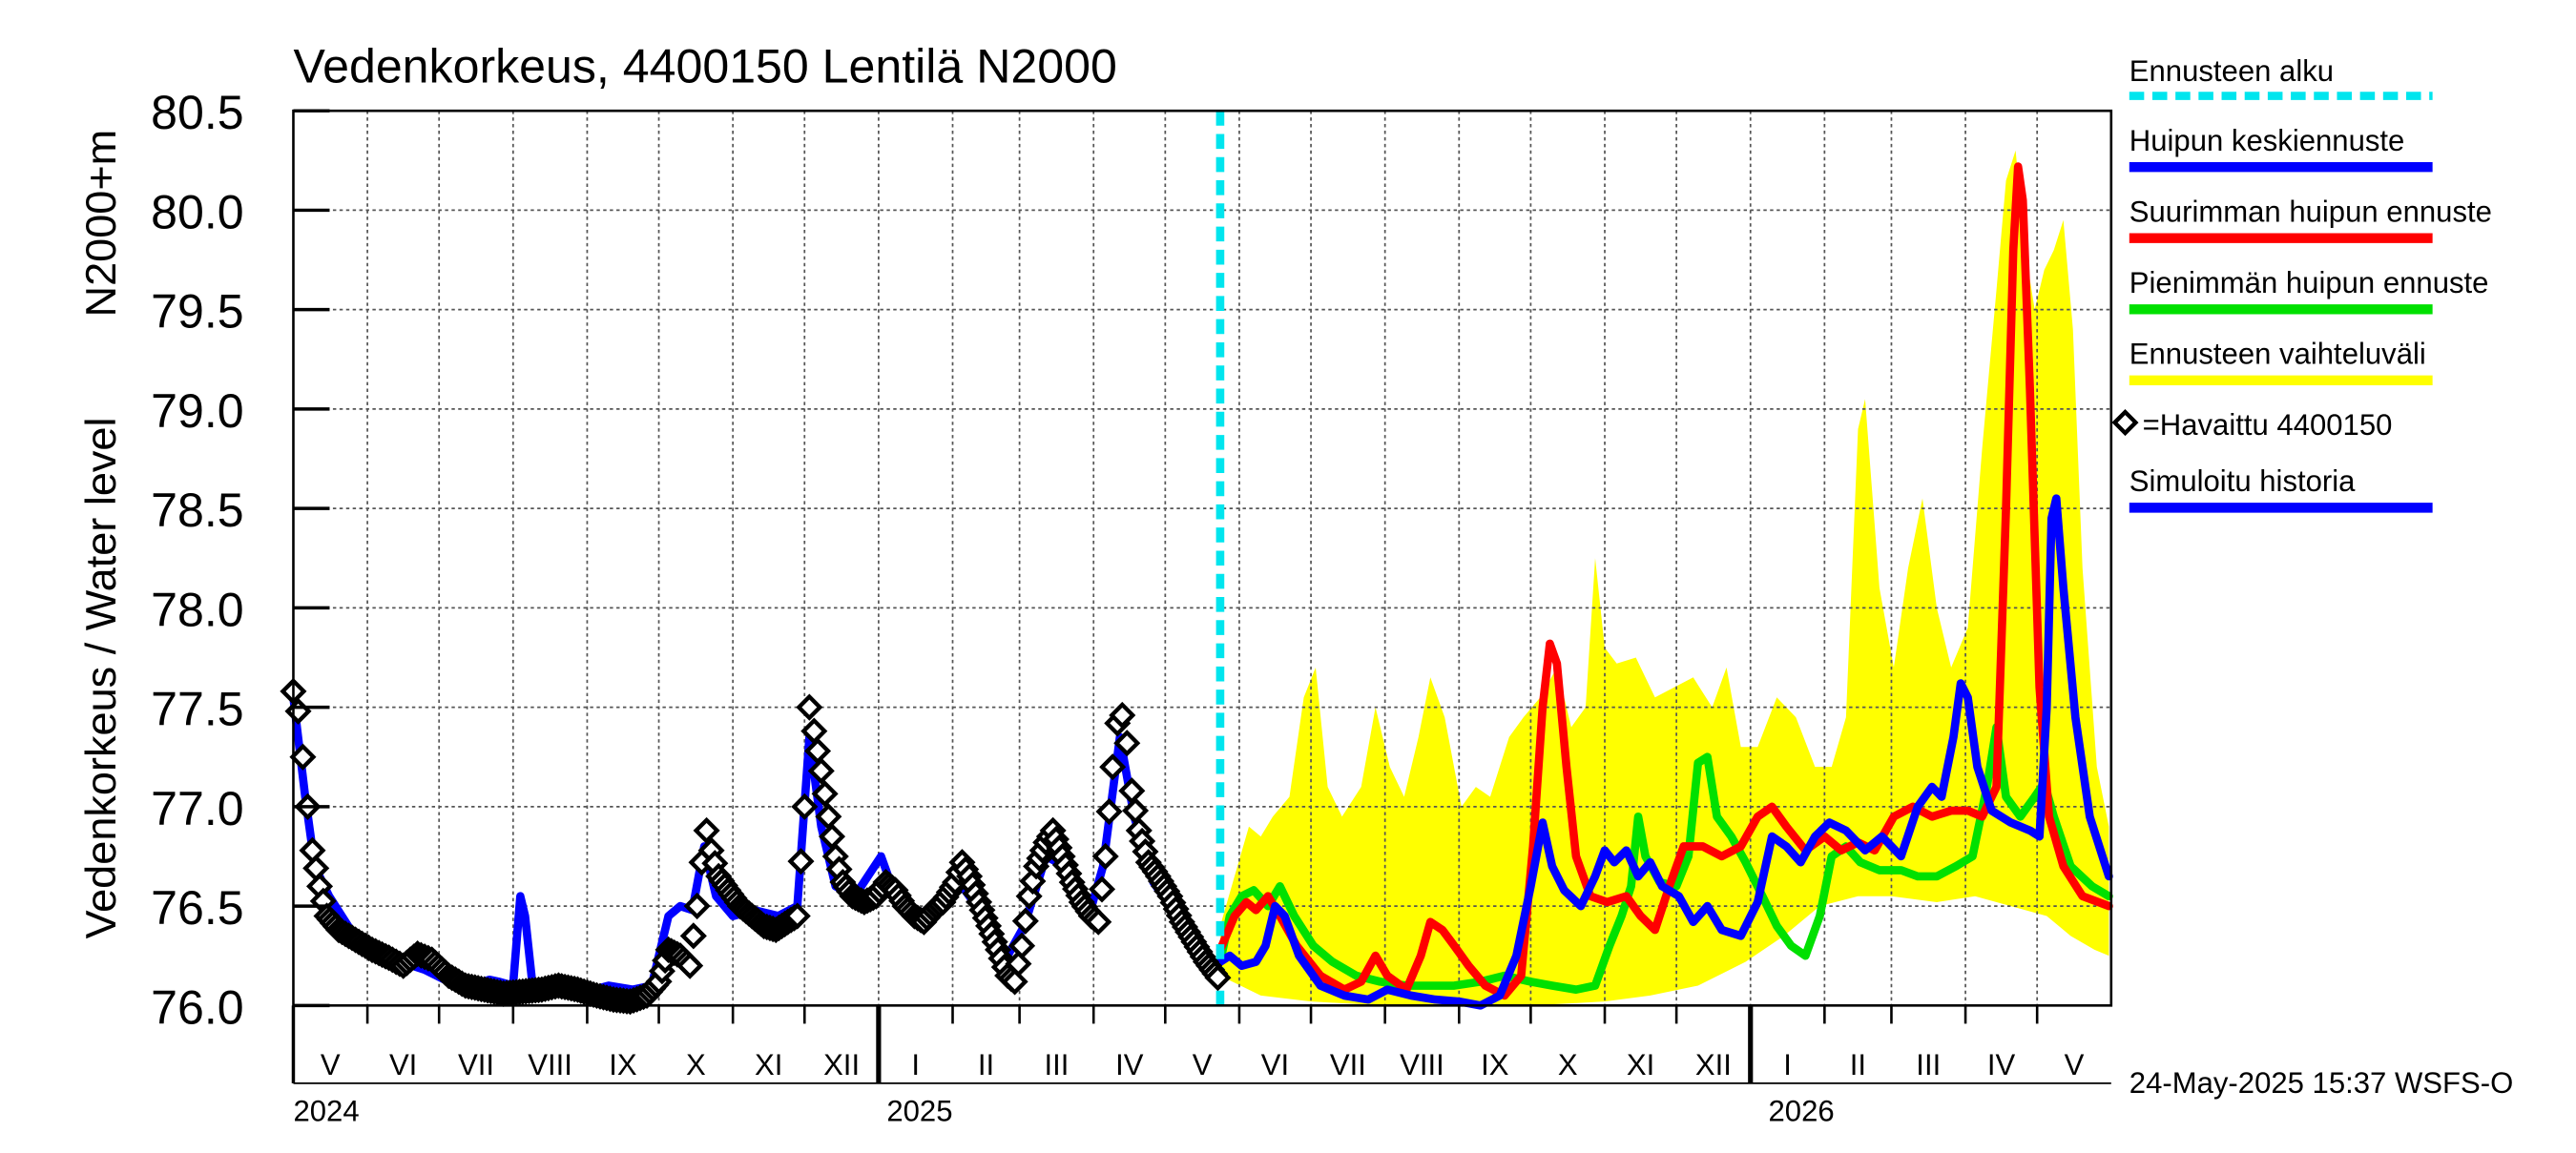  Describe the element at coordinates (197, 1007) in the screenshot. I see `y-tick-label: 76.0` at that location.